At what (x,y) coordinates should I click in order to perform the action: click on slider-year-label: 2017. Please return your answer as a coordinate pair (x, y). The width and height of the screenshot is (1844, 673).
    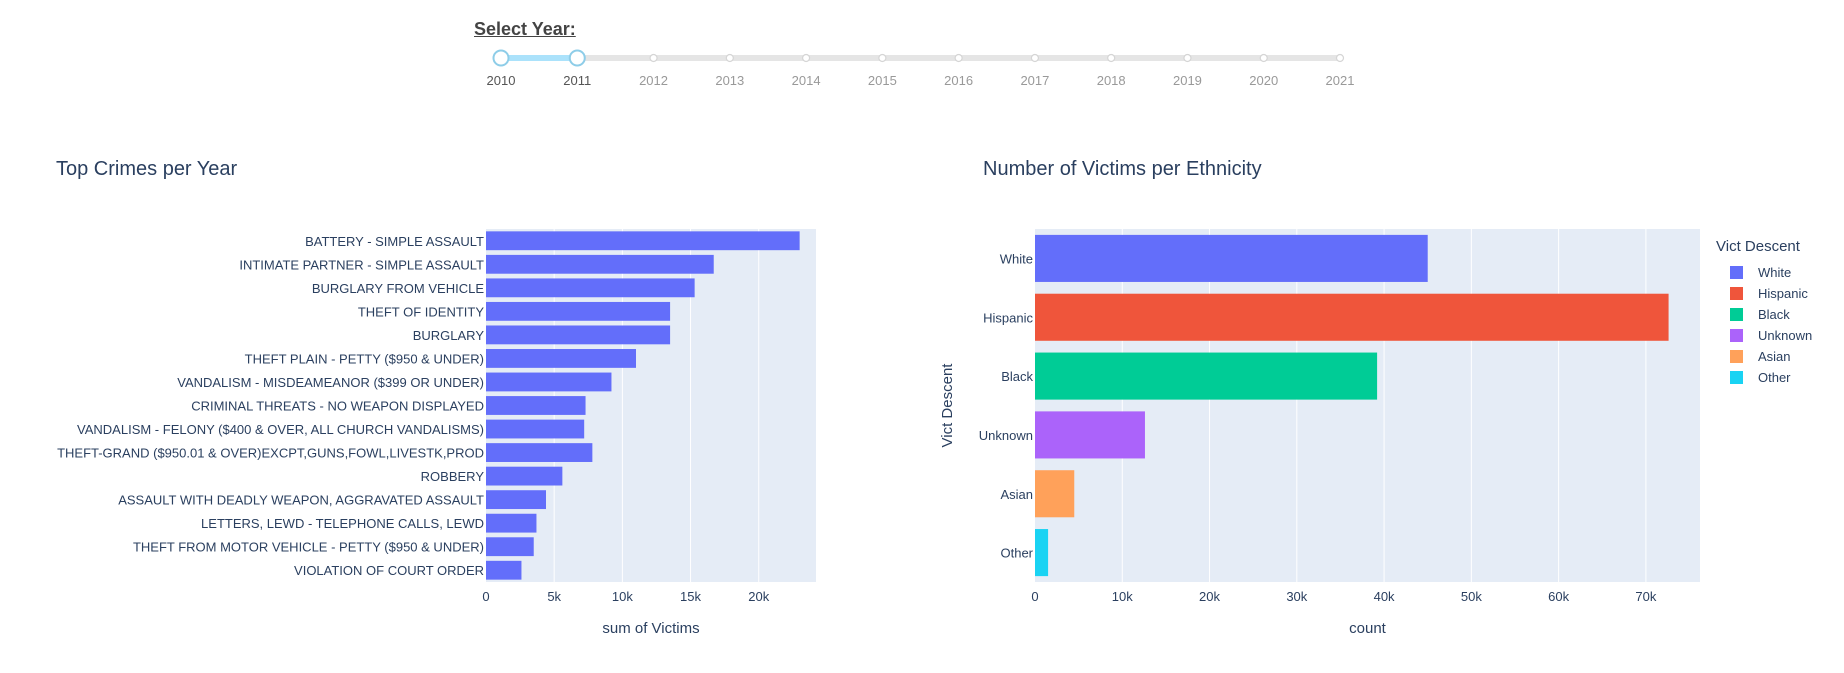
    Looking at the image, I should click on (1034, 80).